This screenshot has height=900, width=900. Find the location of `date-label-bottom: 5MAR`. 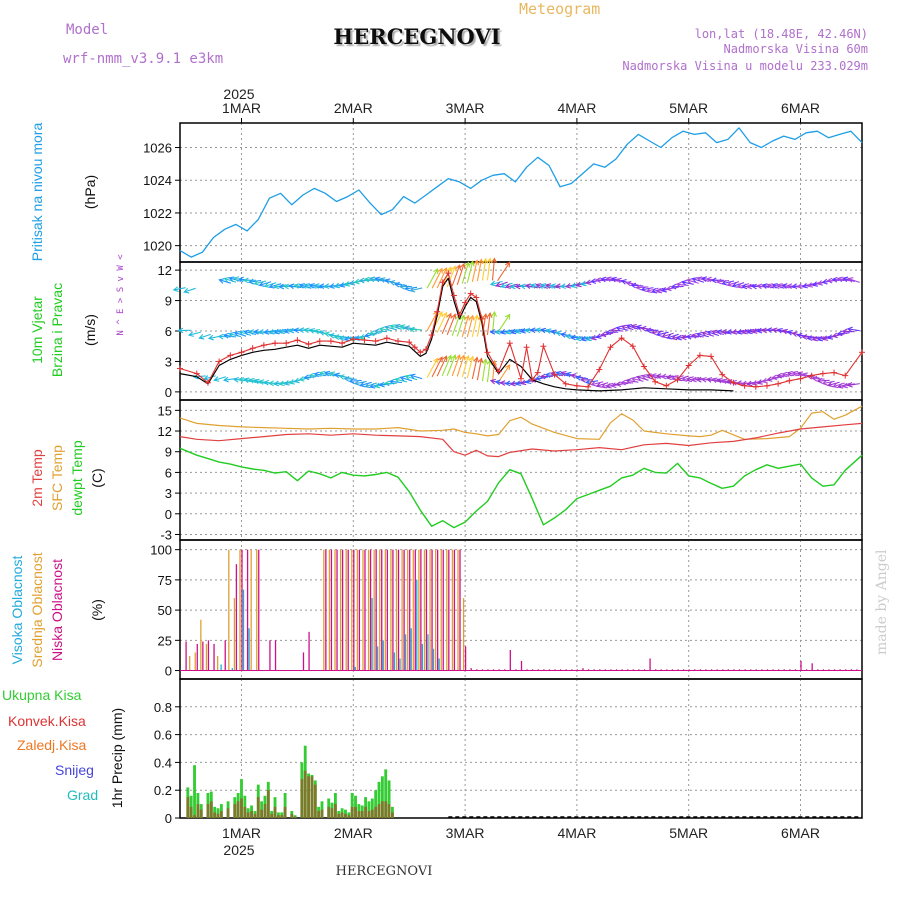

date-label-bottom: 5MAR is located at coordinates (688, 833).